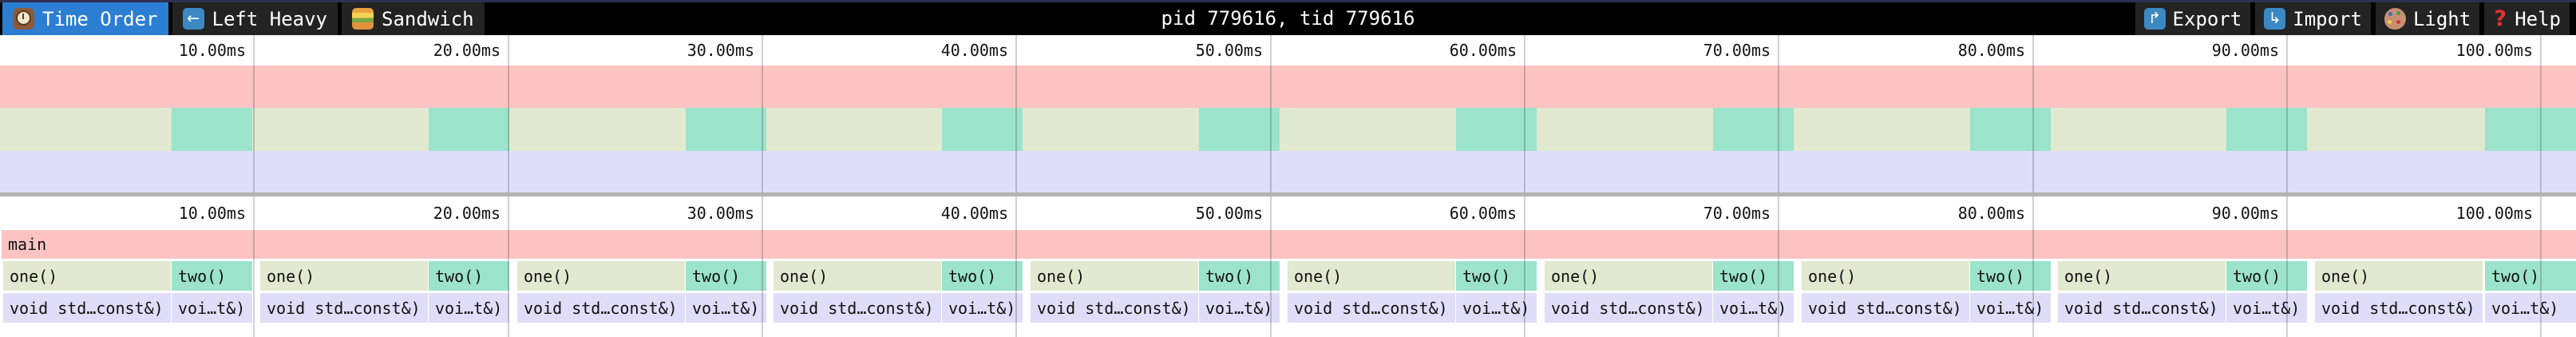 This screenshot has height=337, width=2576. What do you see at coordinates (2154, 19) in the screenshot?
I see `export-icon: ↱` at bounding box center [2154, 19].